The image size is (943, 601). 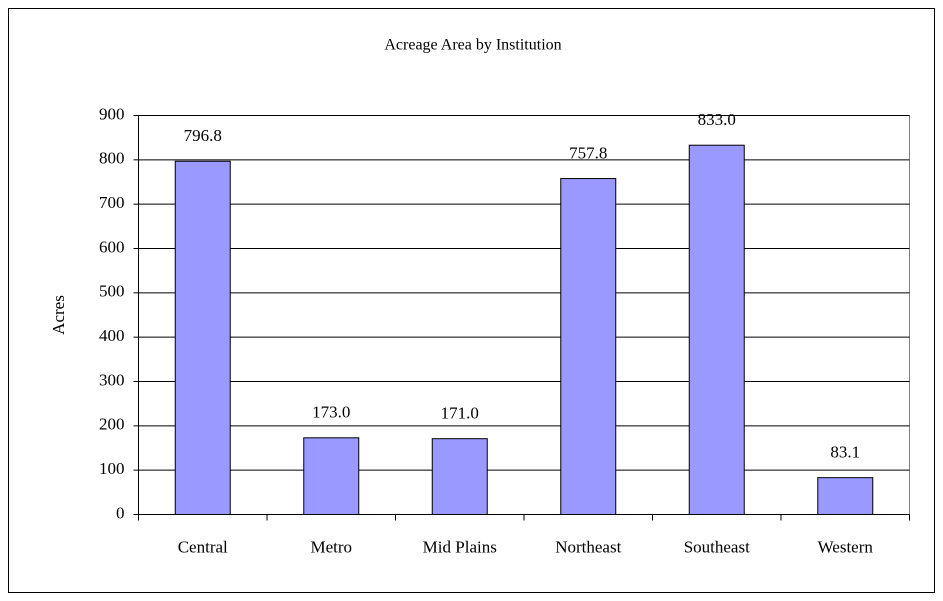 I want to click on x-tick-label: Western, so click(x=846, y=546).